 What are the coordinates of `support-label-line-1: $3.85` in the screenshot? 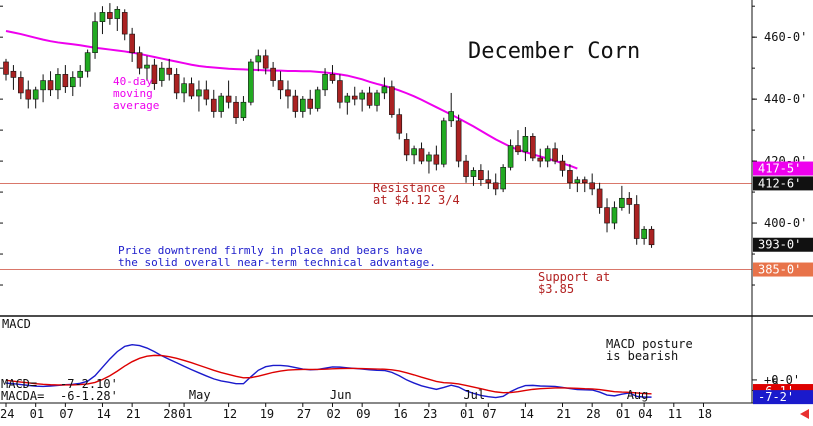 It's located at (556, 289).